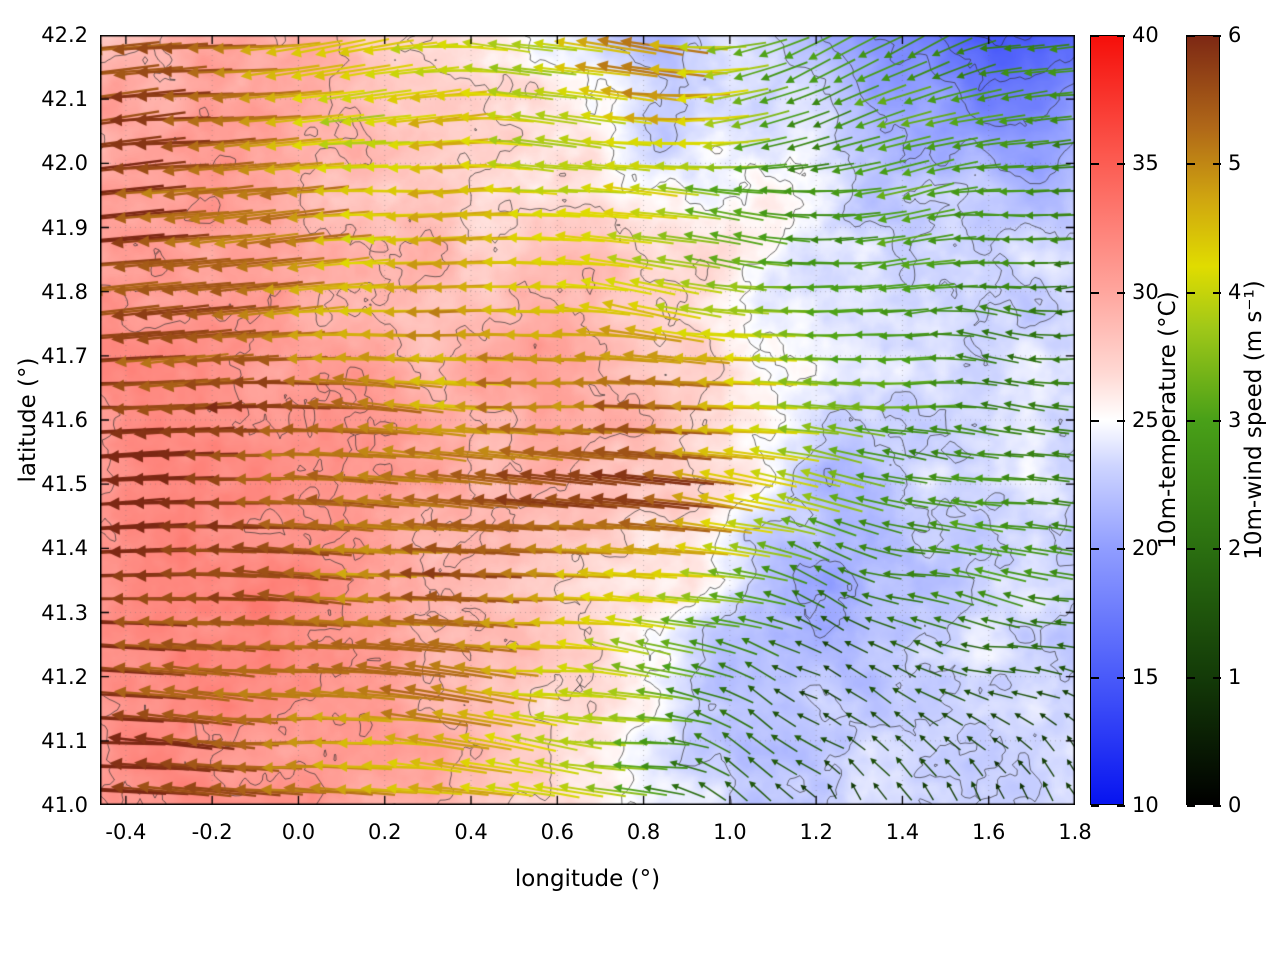 The image size is (1280, 960). I want to click on colorbar-tick-label: 30, so click(1145, 291).